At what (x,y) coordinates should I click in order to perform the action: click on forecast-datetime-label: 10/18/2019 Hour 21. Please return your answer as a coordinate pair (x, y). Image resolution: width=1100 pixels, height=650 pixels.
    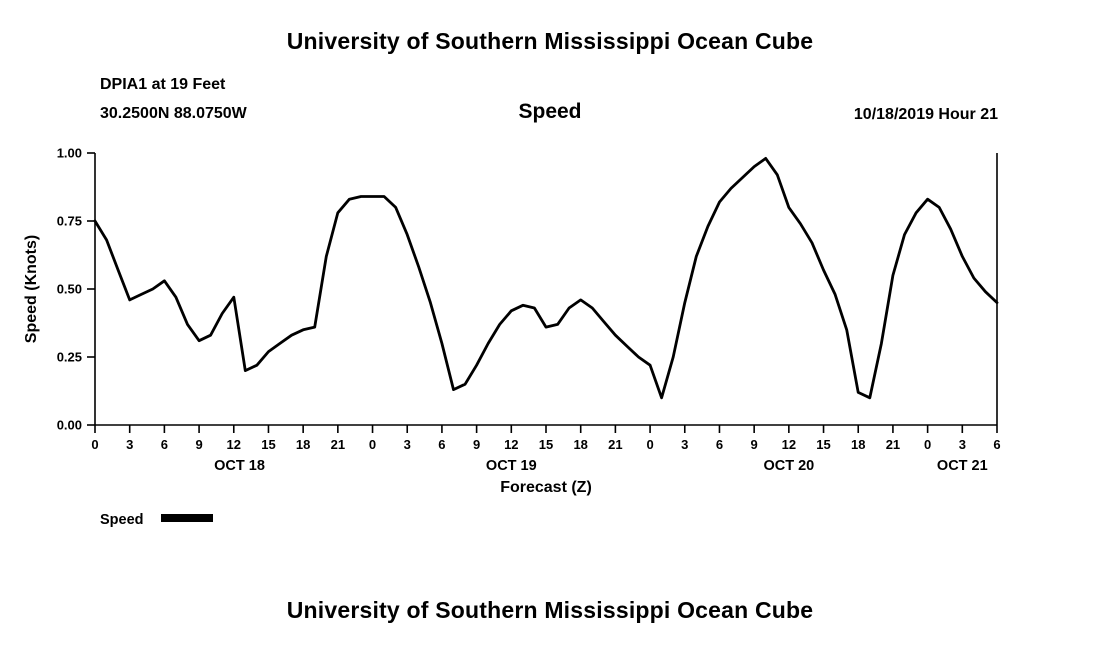
    Looking at the image, I should click on (925, 114).